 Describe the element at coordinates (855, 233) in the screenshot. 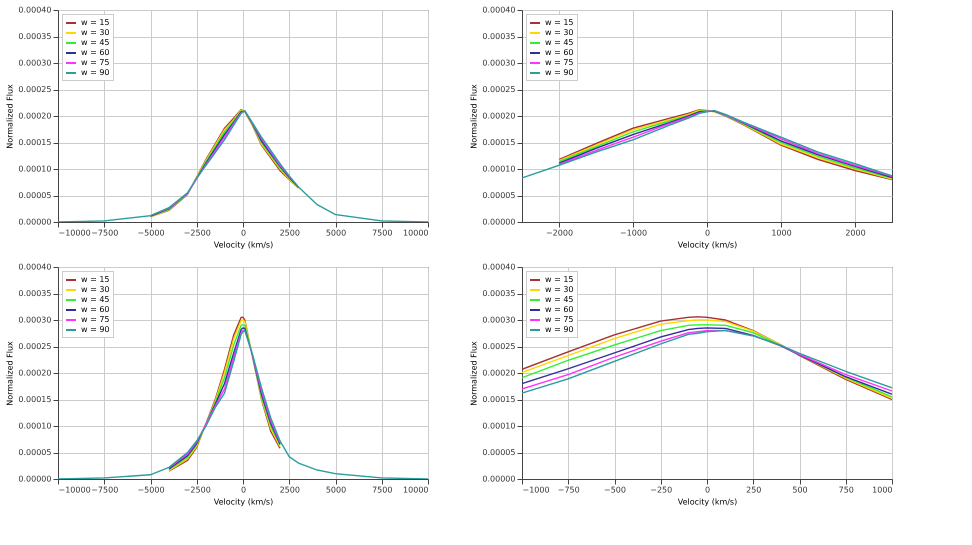

I see `x-tick-label: 2000` at that location.